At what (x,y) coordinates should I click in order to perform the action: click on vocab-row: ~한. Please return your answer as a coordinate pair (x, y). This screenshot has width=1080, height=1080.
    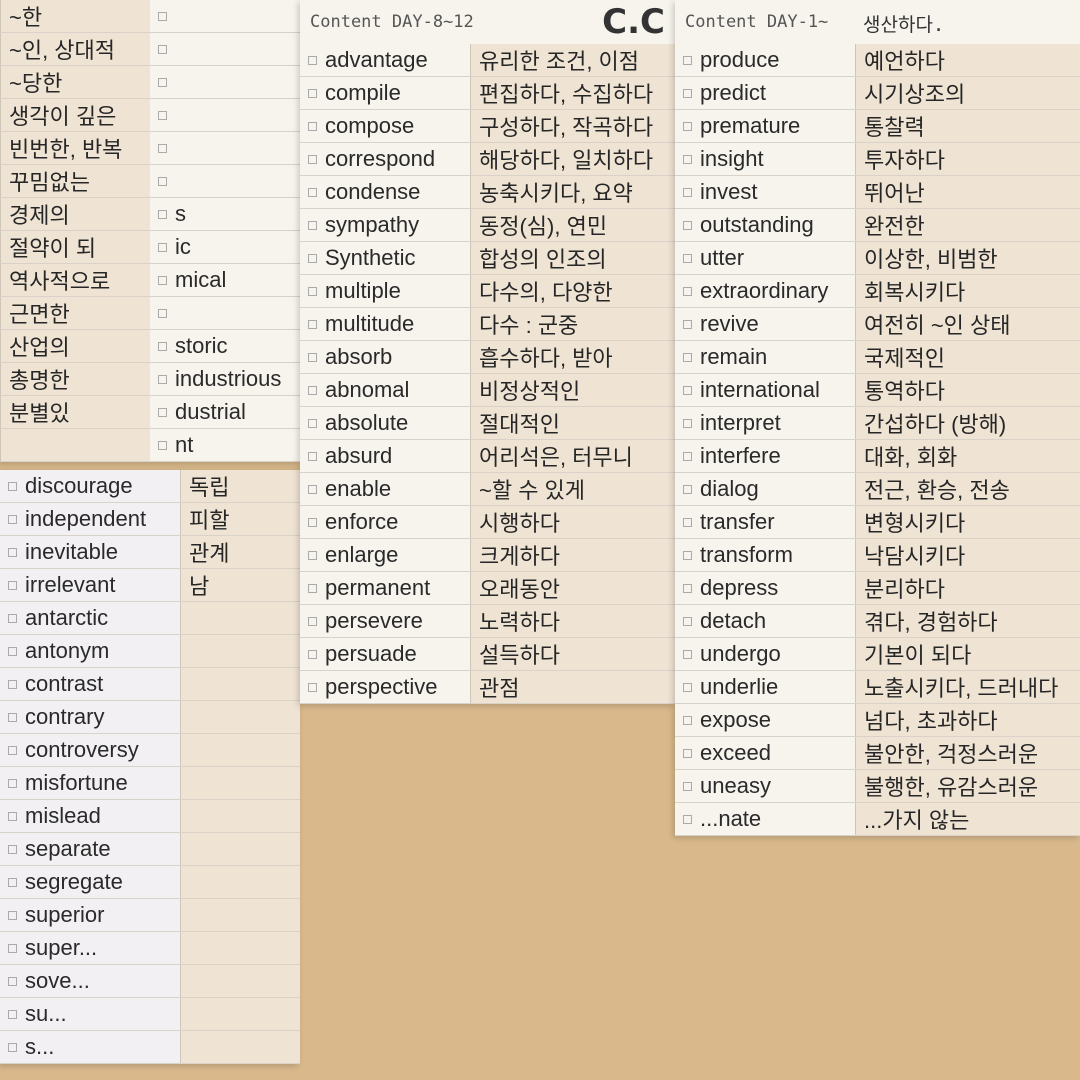
    Looking at the image, I should click on (150, 16).